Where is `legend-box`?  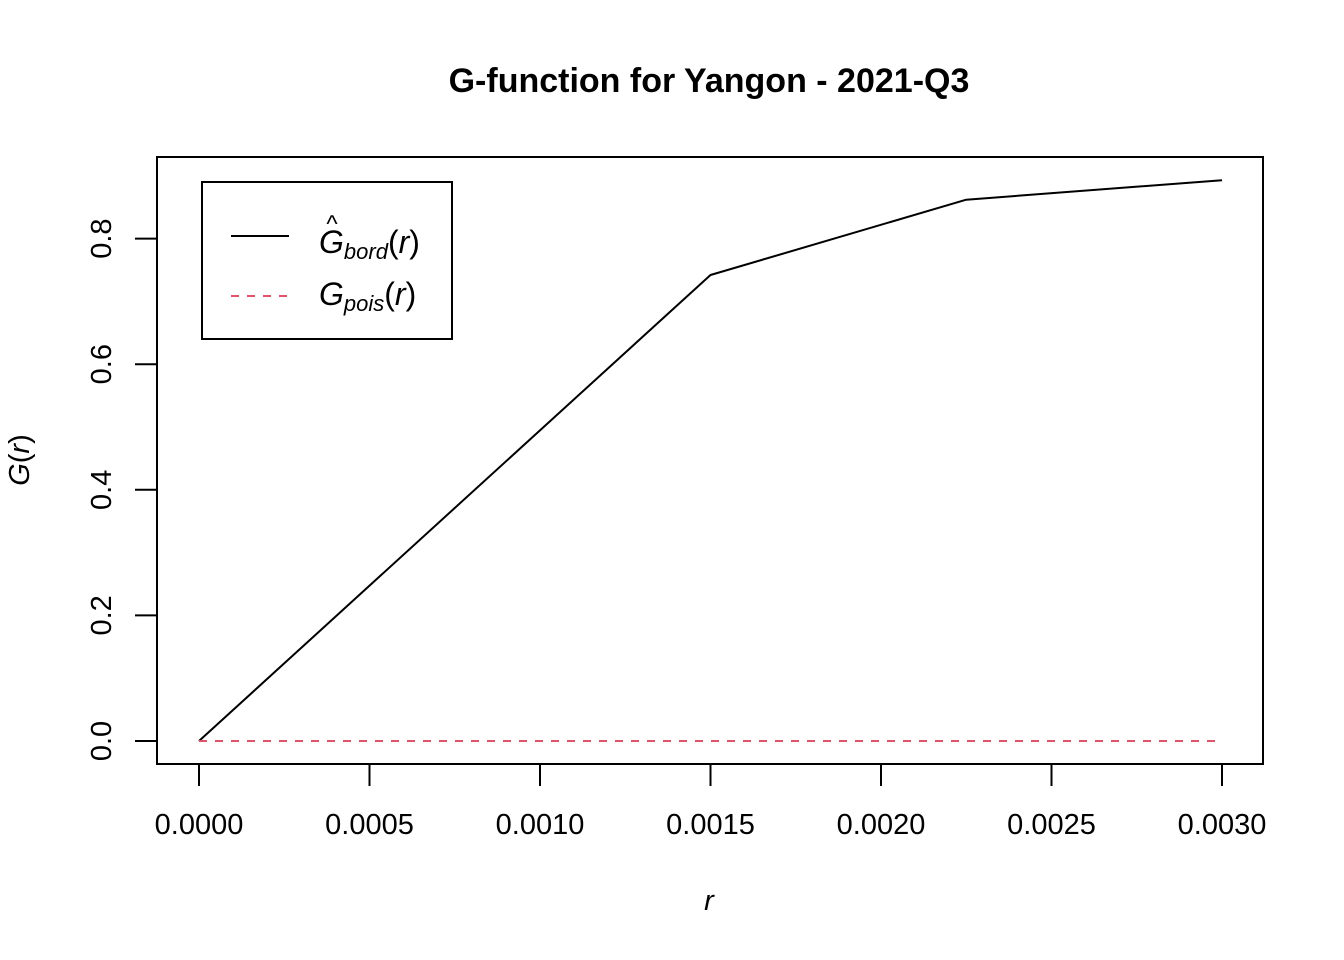
legend-box is located at coordinates (327, 260).